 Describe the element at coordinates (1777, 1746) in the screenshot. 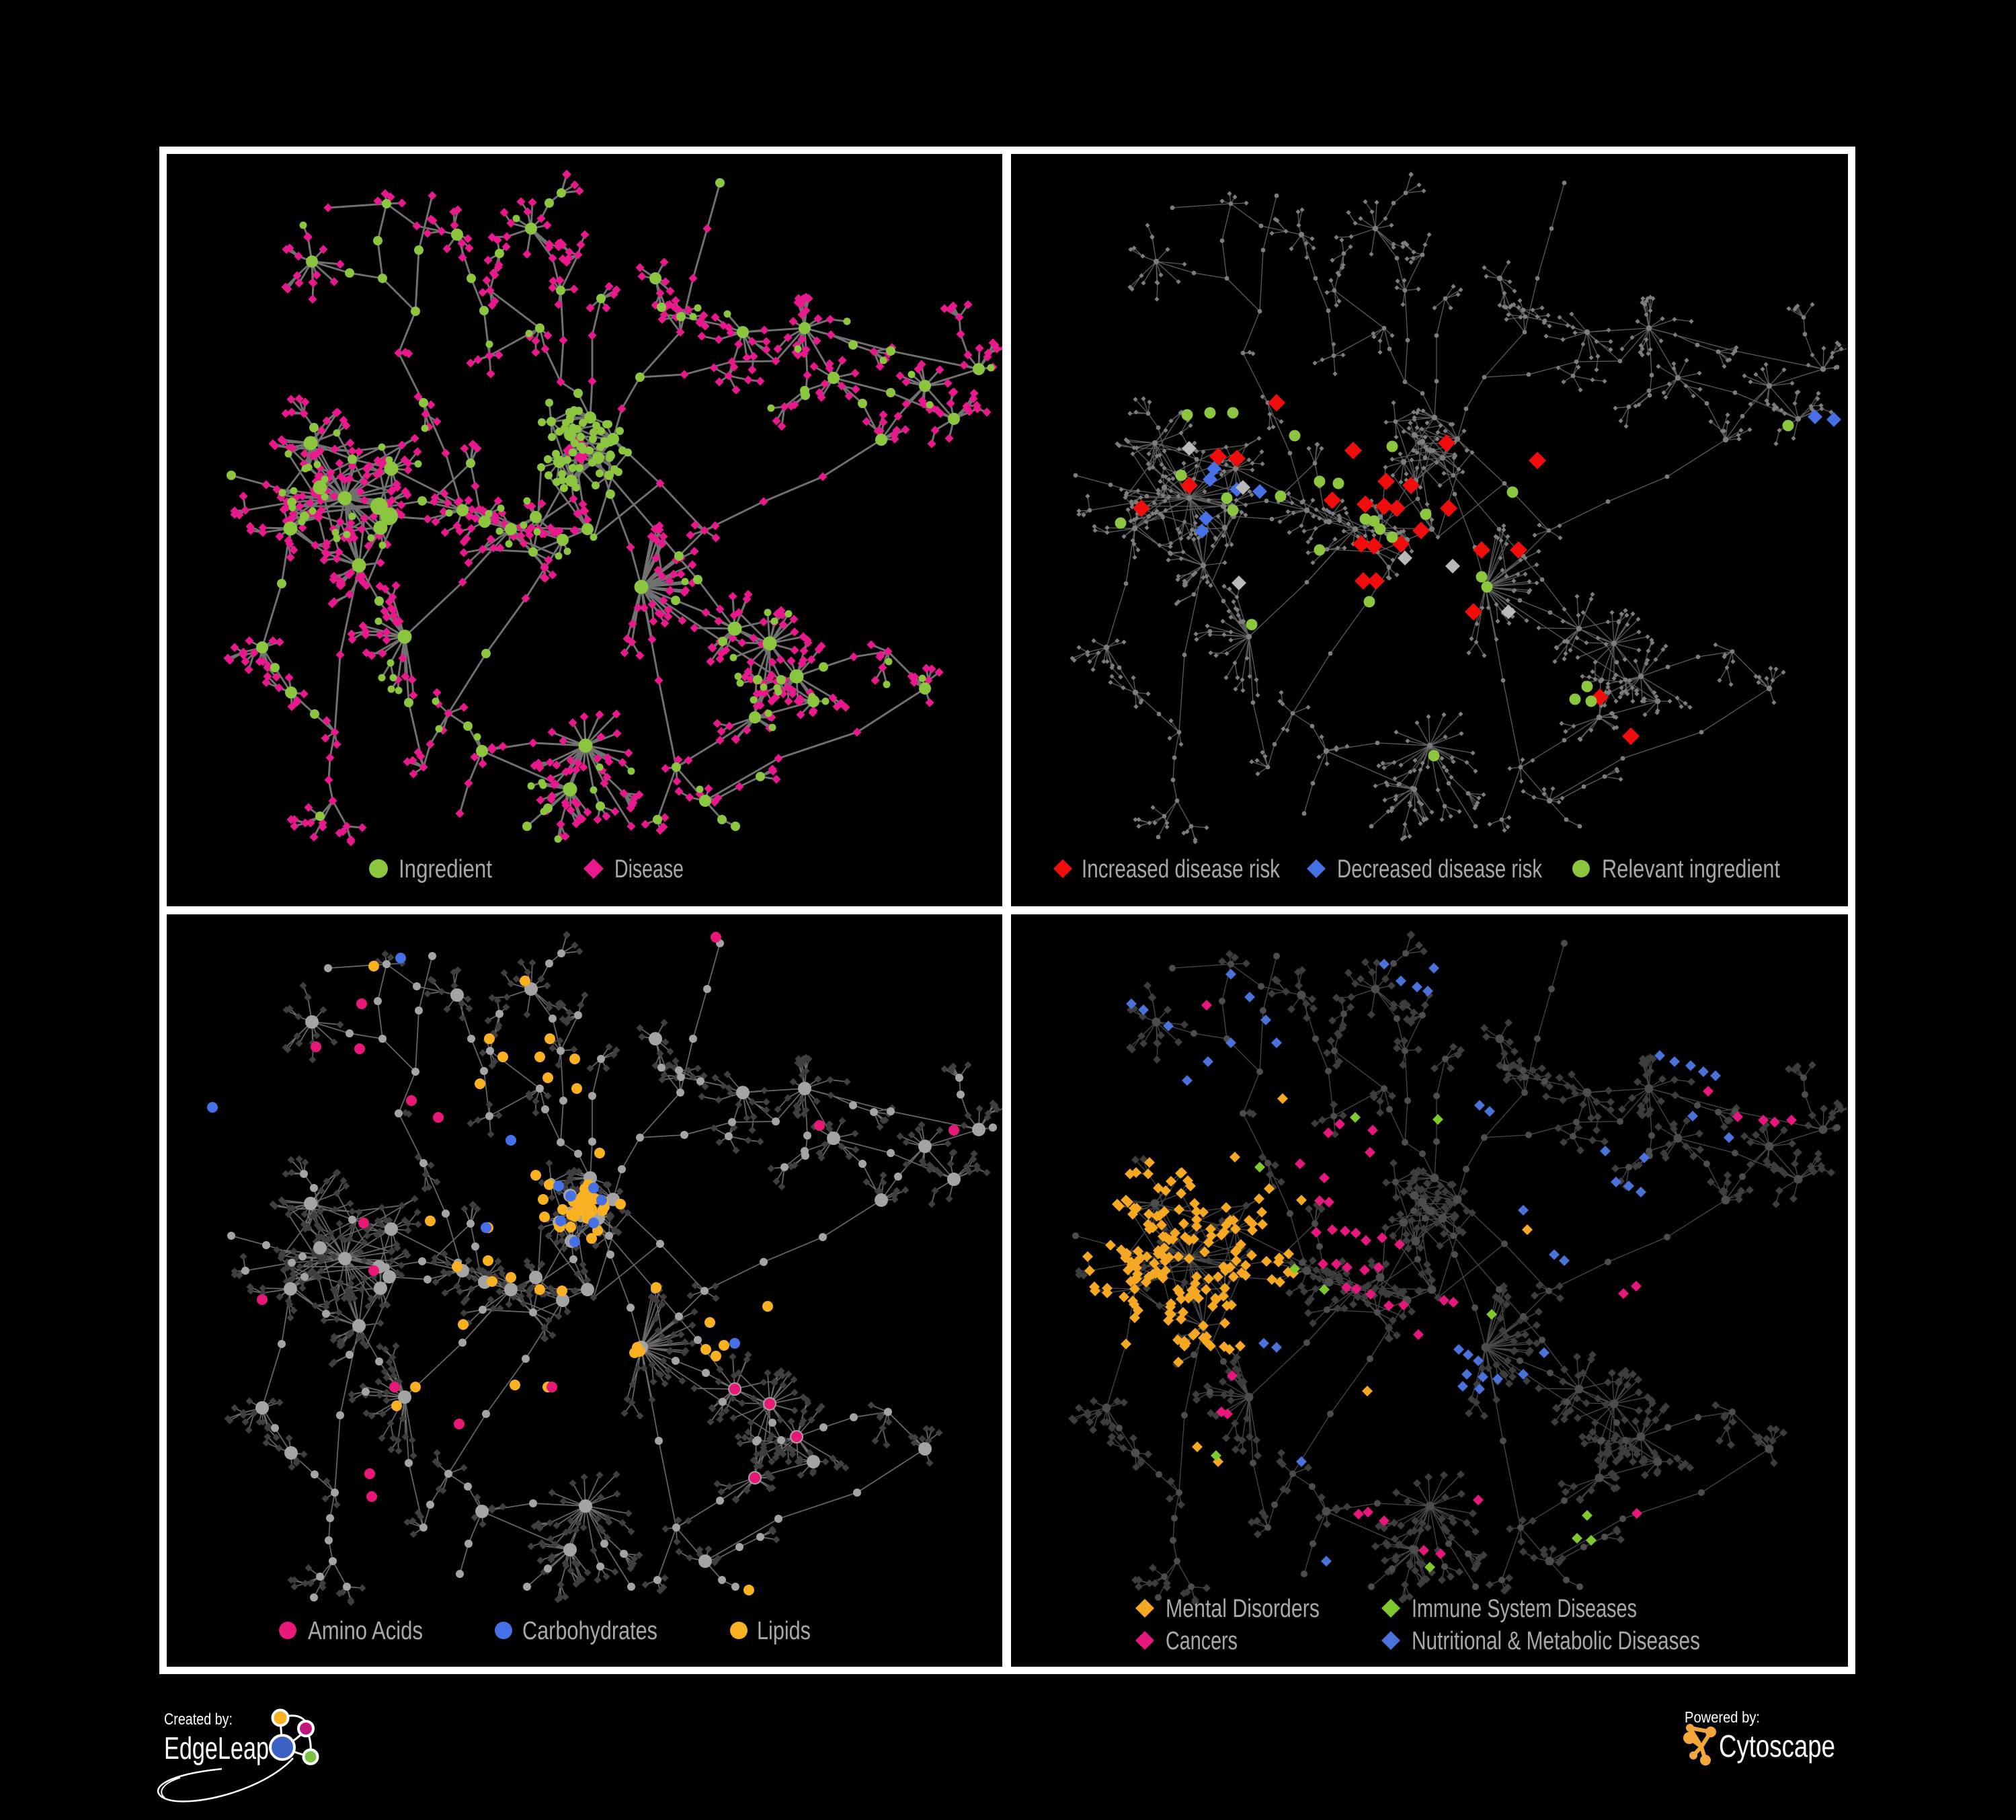

I see `svg-text: Cytoscape` at that location.